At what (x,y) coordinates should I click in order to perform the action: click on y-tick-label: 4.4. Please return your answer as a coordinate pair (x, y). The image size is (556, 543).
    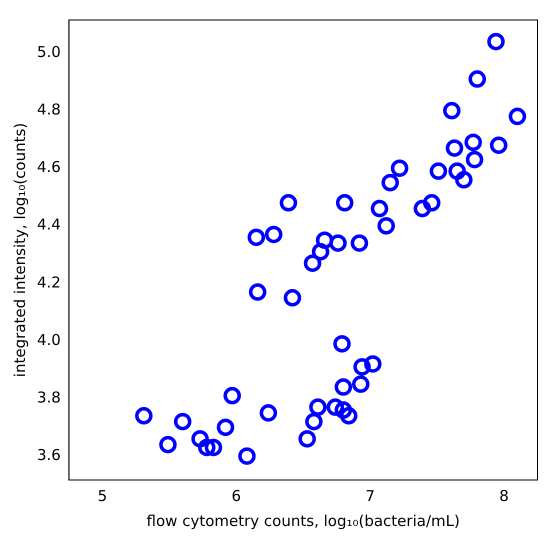
    Looking at the image, I should click on (48, 225).